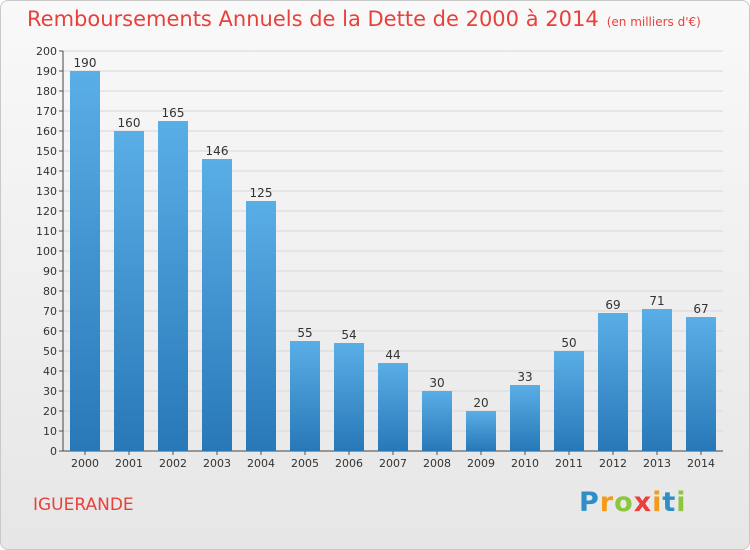 Image resolution: width=750 pixels, height=550 pixels. What do you see at coordinates (437, 421) in the screenshot?
I see `bar-2008` at bounding box center [437, 421].